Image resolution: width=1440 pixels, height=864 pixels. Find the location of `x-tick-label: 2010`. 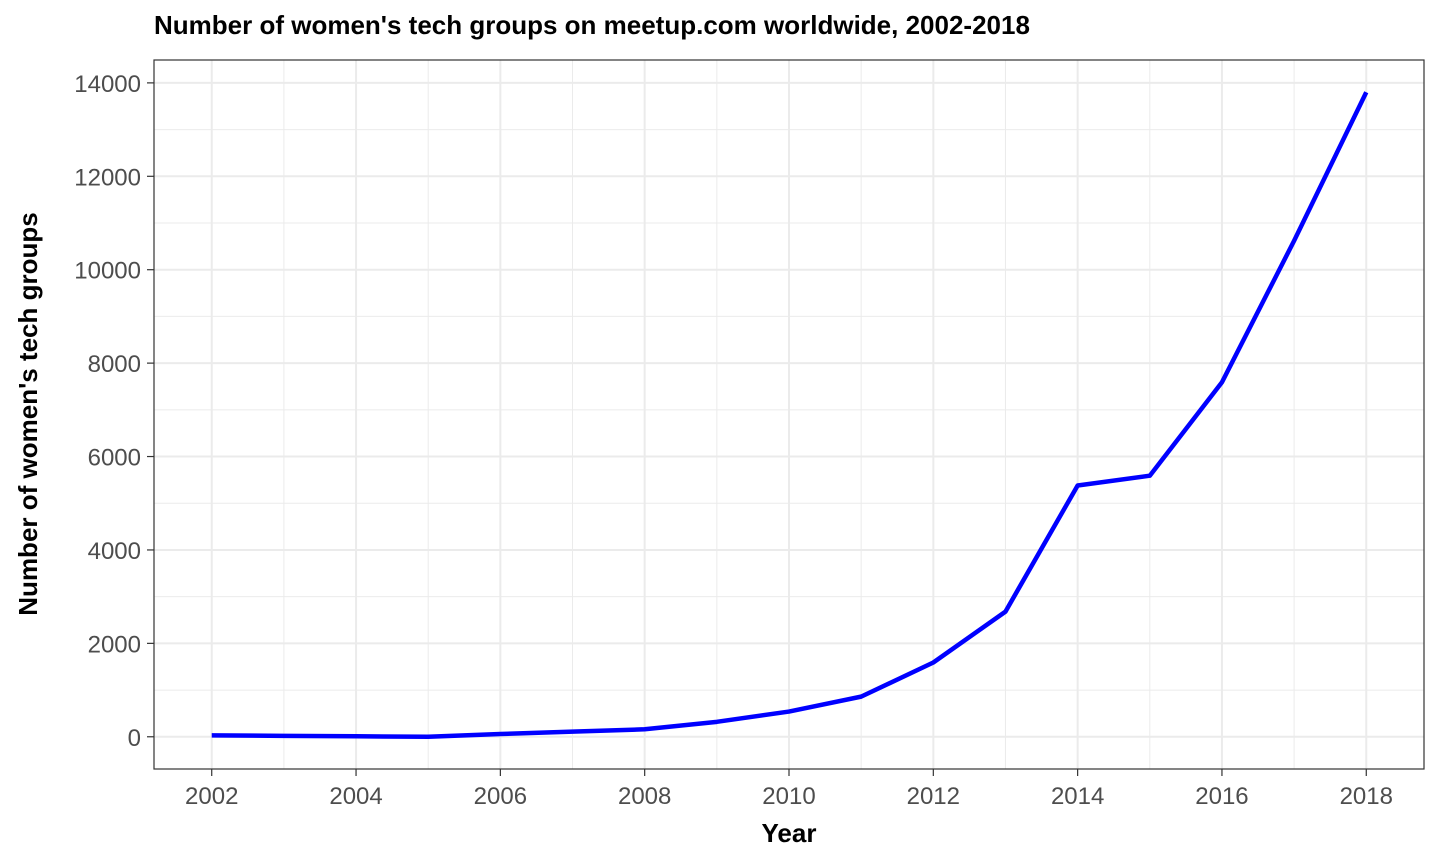

x-tick-label: 2010 is located at coordinates (788, 796).